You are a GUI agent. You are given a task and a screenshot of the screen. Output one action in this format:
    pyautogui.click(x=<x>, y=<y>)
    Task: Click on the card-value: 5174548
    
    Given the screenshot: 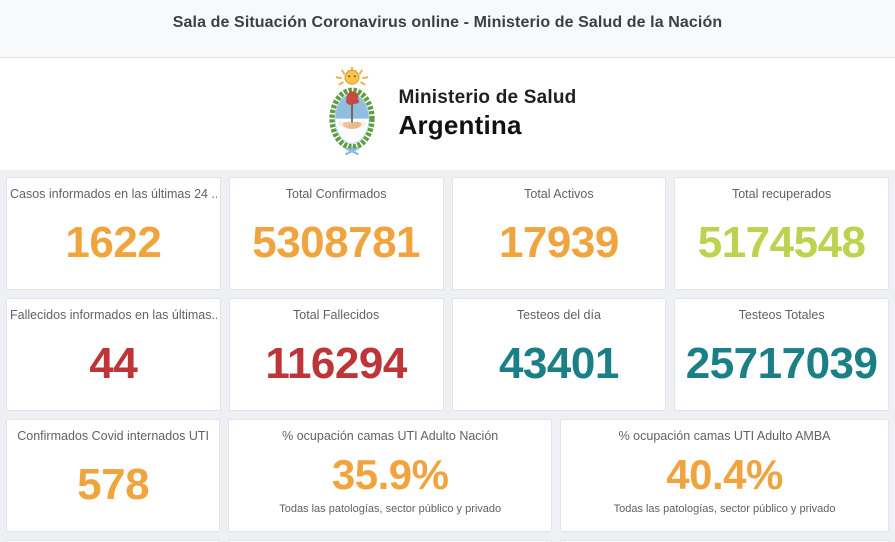 What is the action you would take?
    pyautogui.click(x=781, y=242)
    